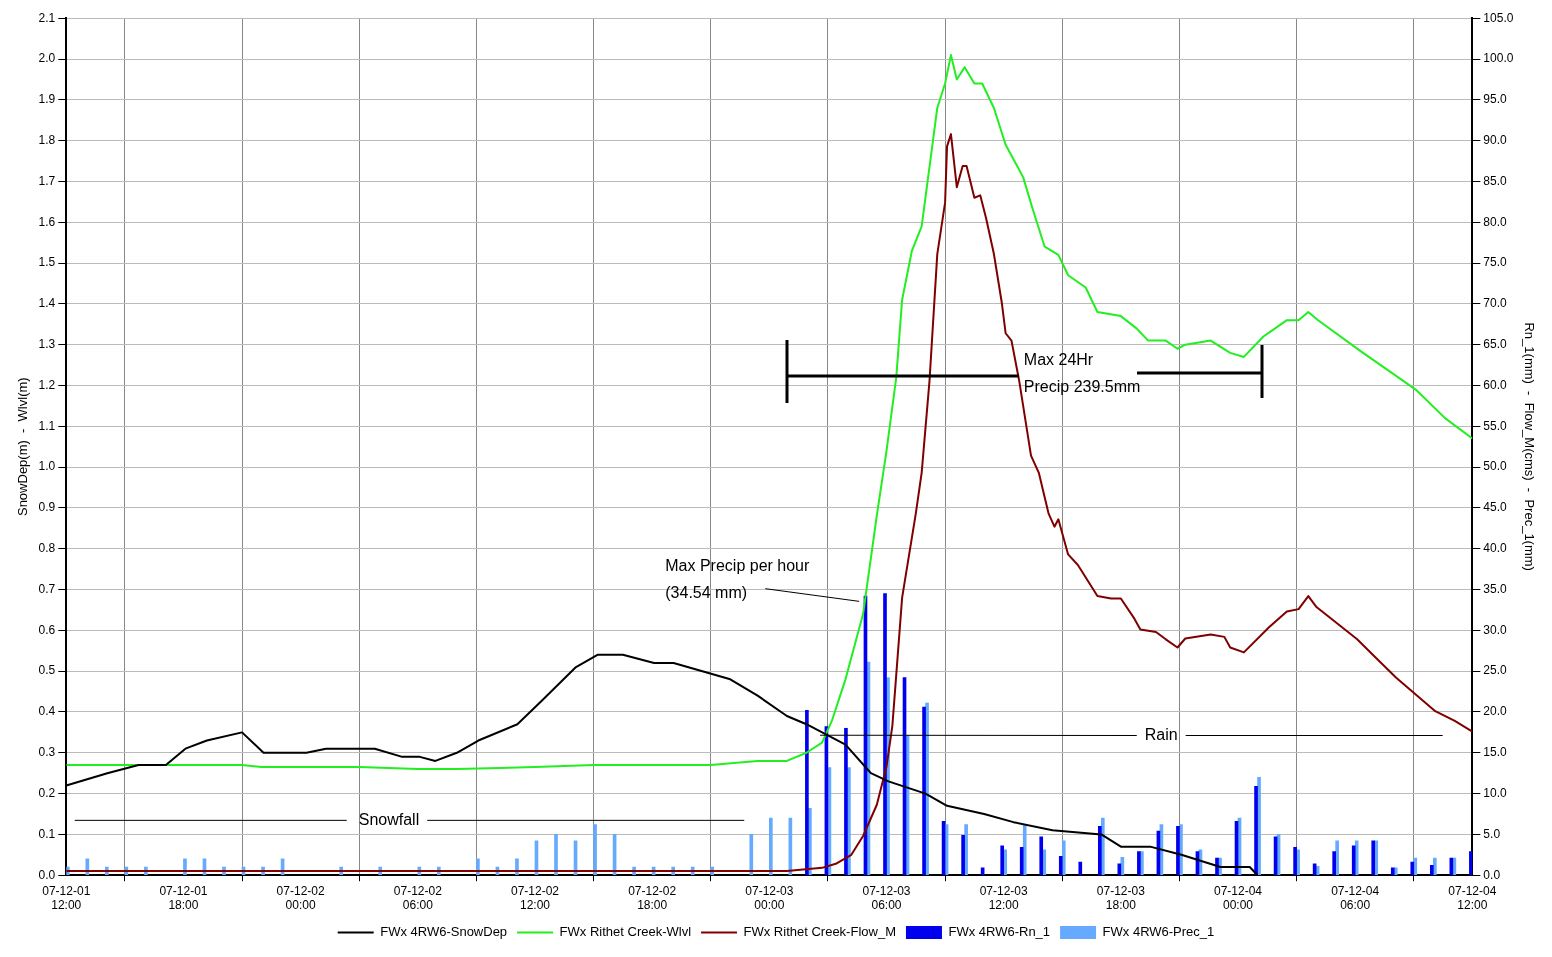 Image resolution: width=1552 pixels, height=957 pixels. I want to click on y-tick-label: 0.5, so click(47, 670).